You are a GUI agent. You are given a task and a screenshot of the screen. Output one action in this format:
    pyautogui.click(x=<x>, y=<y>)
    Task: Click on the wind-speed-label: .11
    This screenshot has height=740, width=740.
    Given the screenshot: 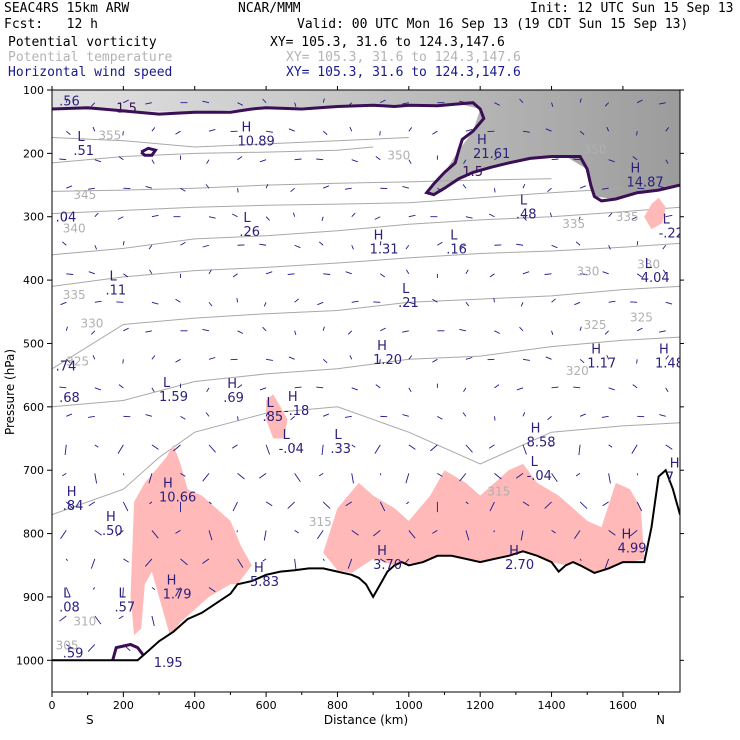 What is the action you would take?
    pyautogui.click(x=116, y=290)
    